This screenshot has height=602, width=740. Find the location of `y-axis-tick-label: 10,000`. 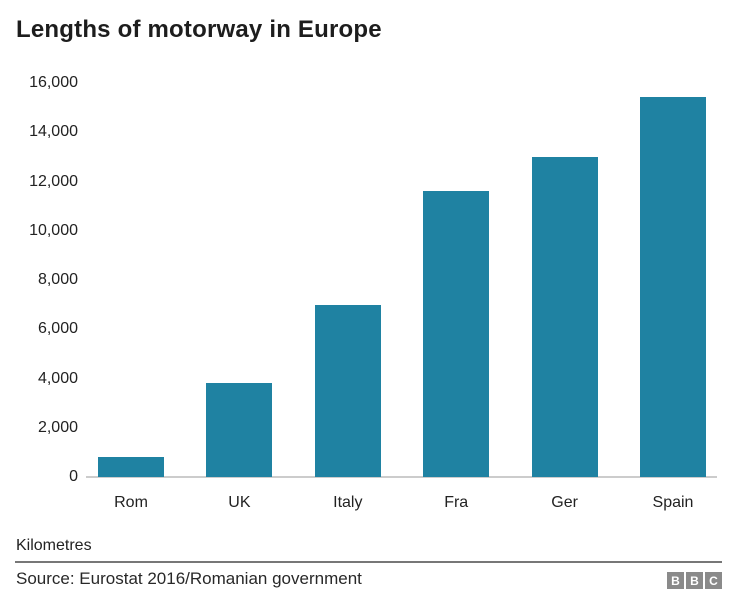

y-axis-tick-label: 10,000 is located at coordinates (53, 230).